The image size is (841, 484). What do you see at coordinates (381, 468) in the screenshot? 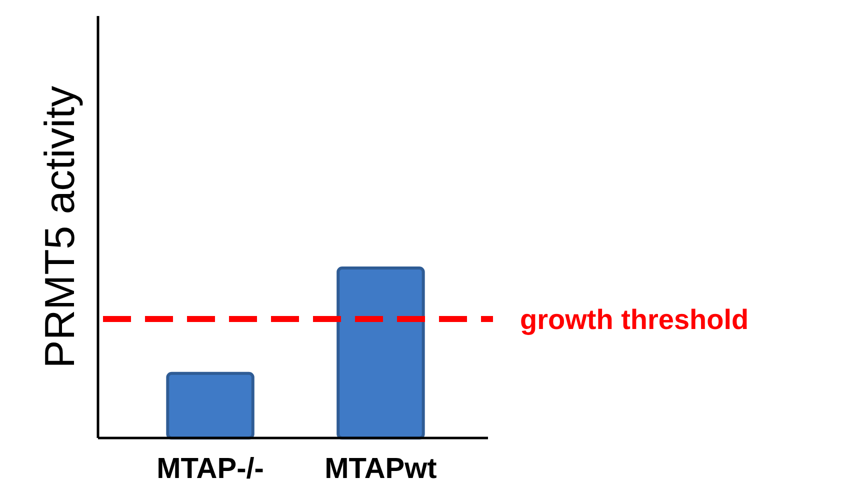
I see `x-tick-label: MTAPwt` at bounding box center [381, 468].